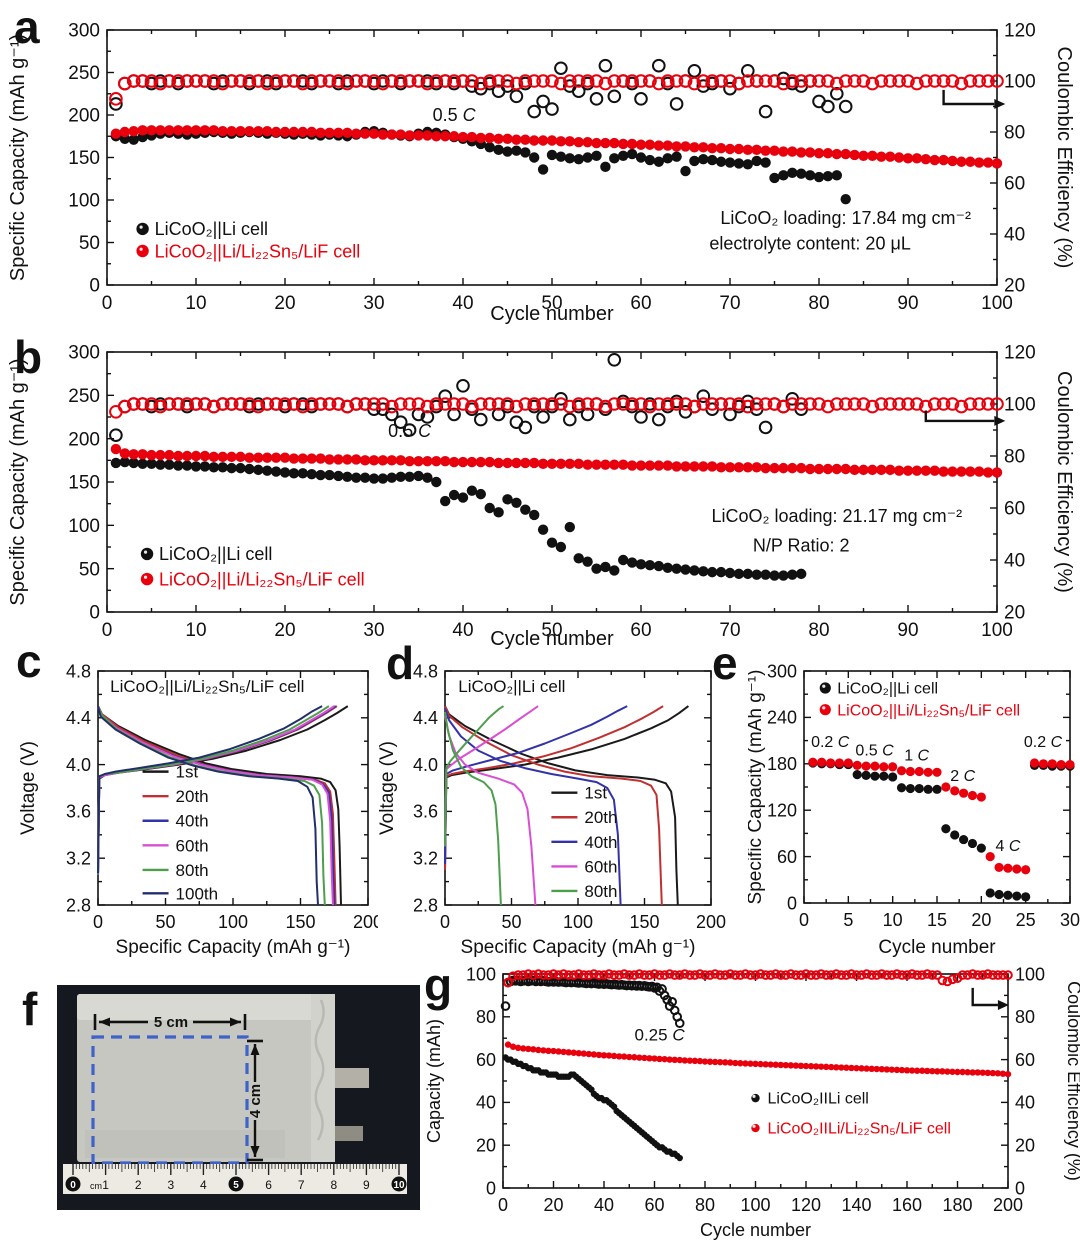  What do you see at coordinates (458, 518) in the screenshot?
I see `series-licoo2-li-capacity` at bounding box center [458, 518].